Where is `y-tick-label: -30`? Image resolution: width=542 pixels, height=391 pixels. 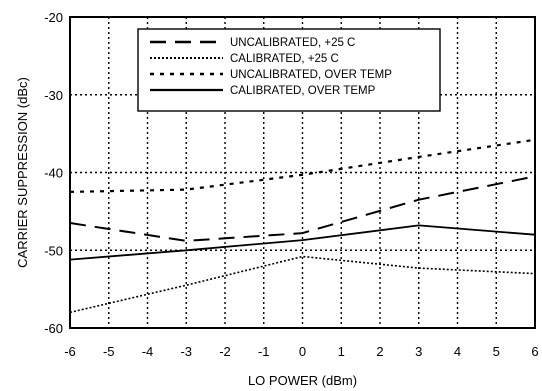
y-tick-label: -30 is located at coordinates (53, 95).